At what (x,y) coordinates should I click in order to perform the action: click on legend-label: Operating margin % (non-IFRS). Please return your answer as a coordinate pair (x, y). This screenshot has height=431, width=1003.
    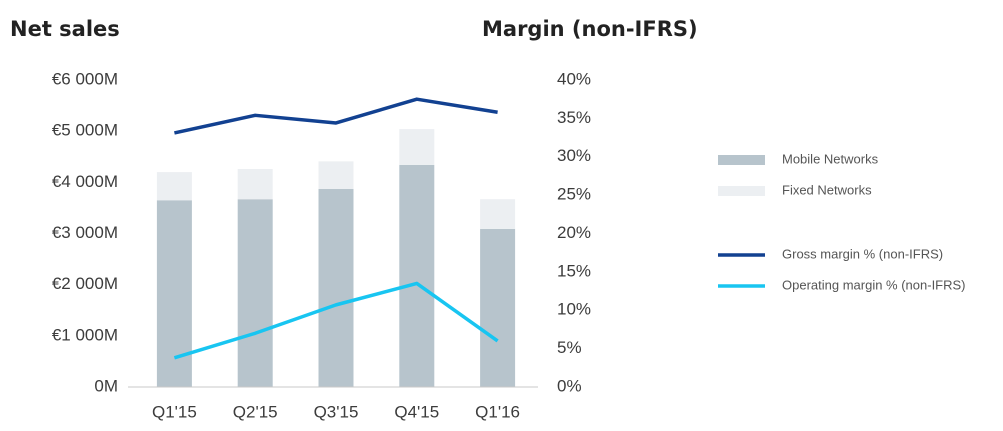
    Looking at the image, I should click on (874, 284).